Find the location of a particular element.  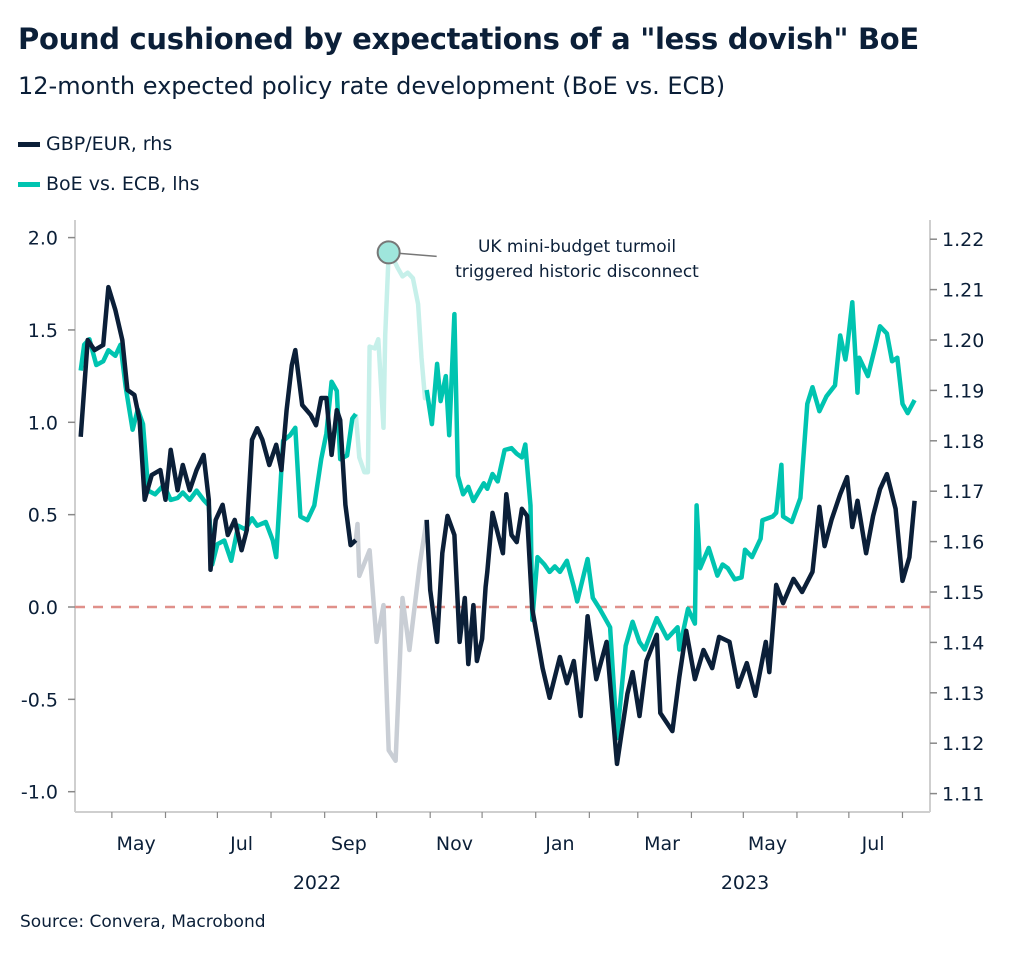

legend-swatch-gbp-eur is located at coordinates (29, 144).